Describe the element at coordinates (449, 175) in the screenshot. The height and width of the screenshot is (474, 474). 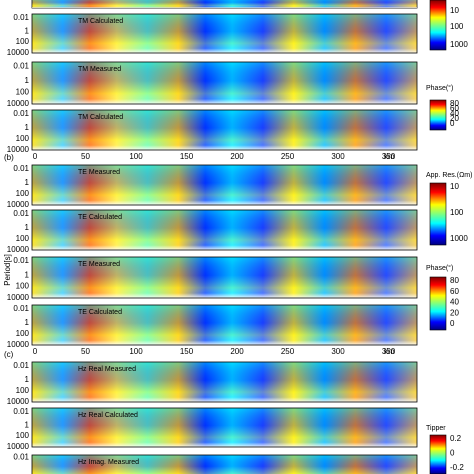
I see `colorbar-title: App. Res.(Ωm)` at that location.